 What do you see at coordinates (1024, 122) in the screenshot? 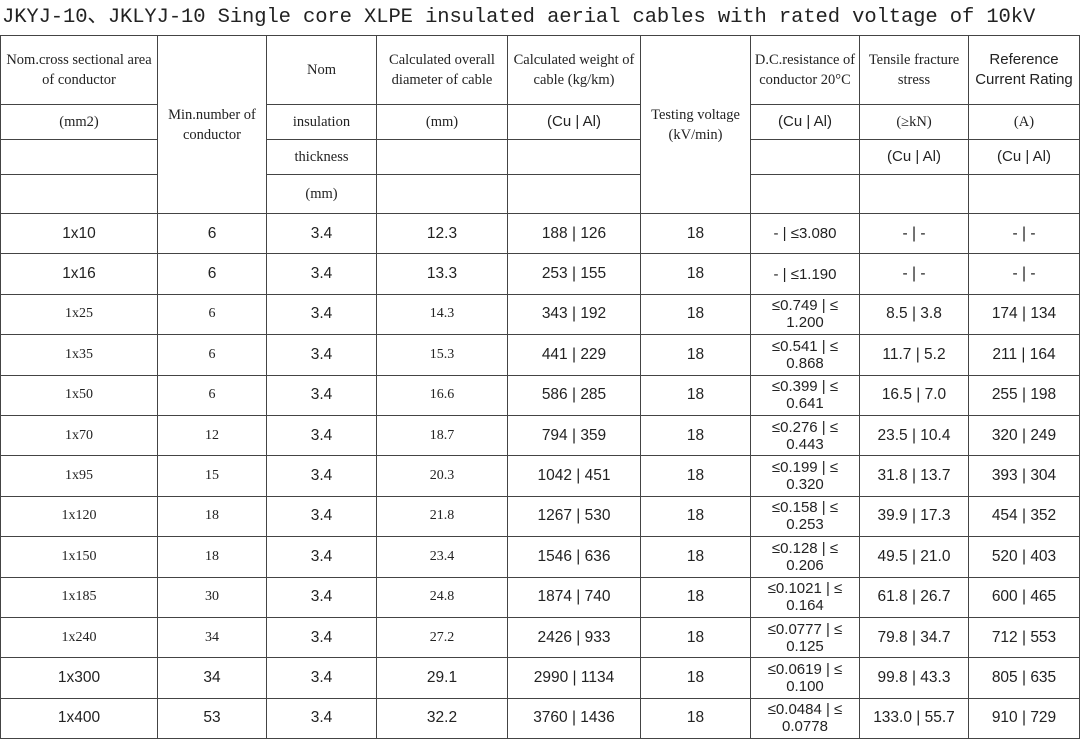
I see `header-cell: (A)` at bounding box center [1024, 122].